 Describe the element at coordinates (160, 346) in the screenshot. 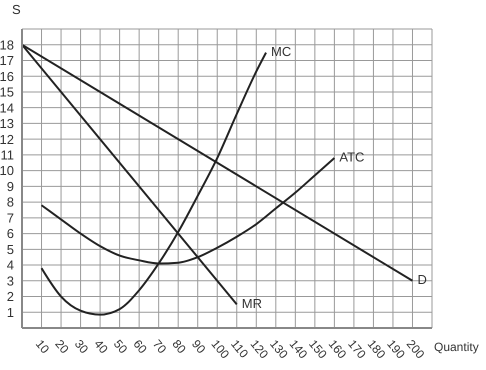

I see `x-tick-label: 70` at that location.